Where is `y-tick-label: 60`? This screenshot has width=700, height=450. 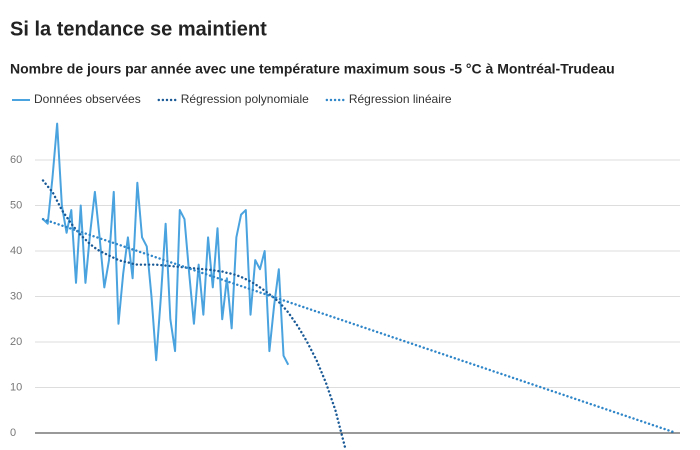 y-tick-label: 60 is located at coordinates (16, 160).